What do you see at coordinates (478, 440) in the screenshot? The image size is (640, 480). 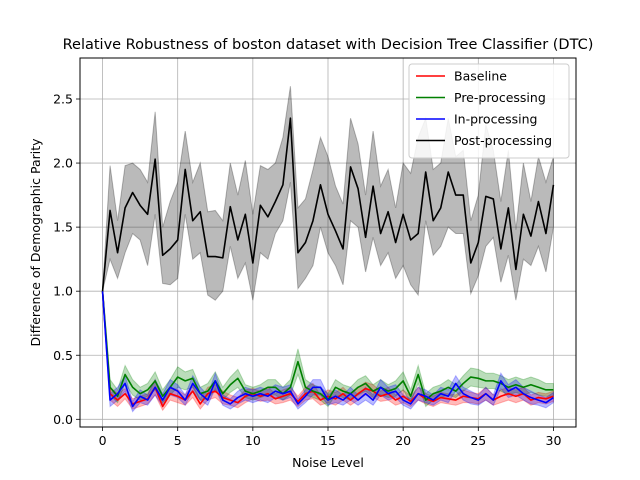 I see `x-tick-label: 25` at bounding box center [478, 440].